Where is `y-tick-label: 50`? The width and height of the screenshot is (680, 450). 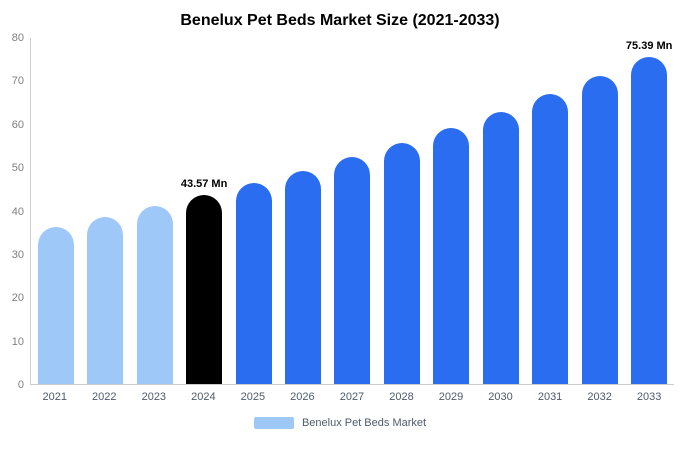
y-tick-label: 50 is located at coordinates (17, 168).